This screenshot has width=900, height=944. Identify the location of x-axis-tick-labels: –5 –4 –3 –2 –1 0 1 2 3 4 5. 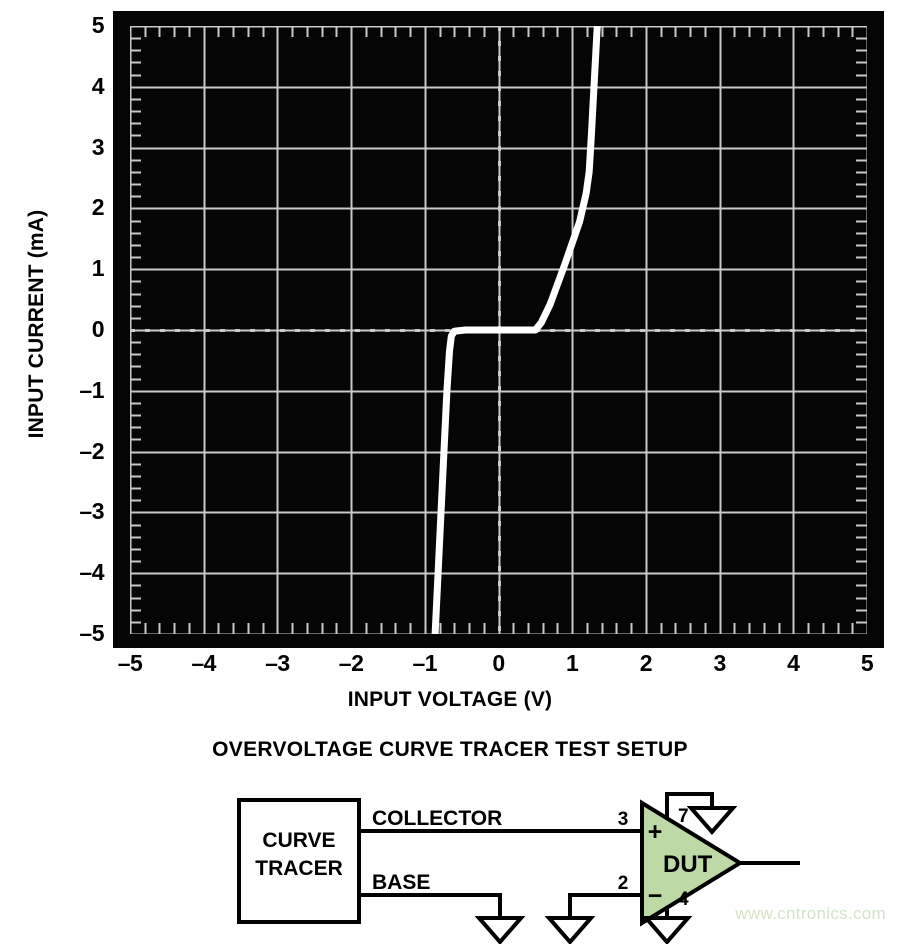
(498, 669).